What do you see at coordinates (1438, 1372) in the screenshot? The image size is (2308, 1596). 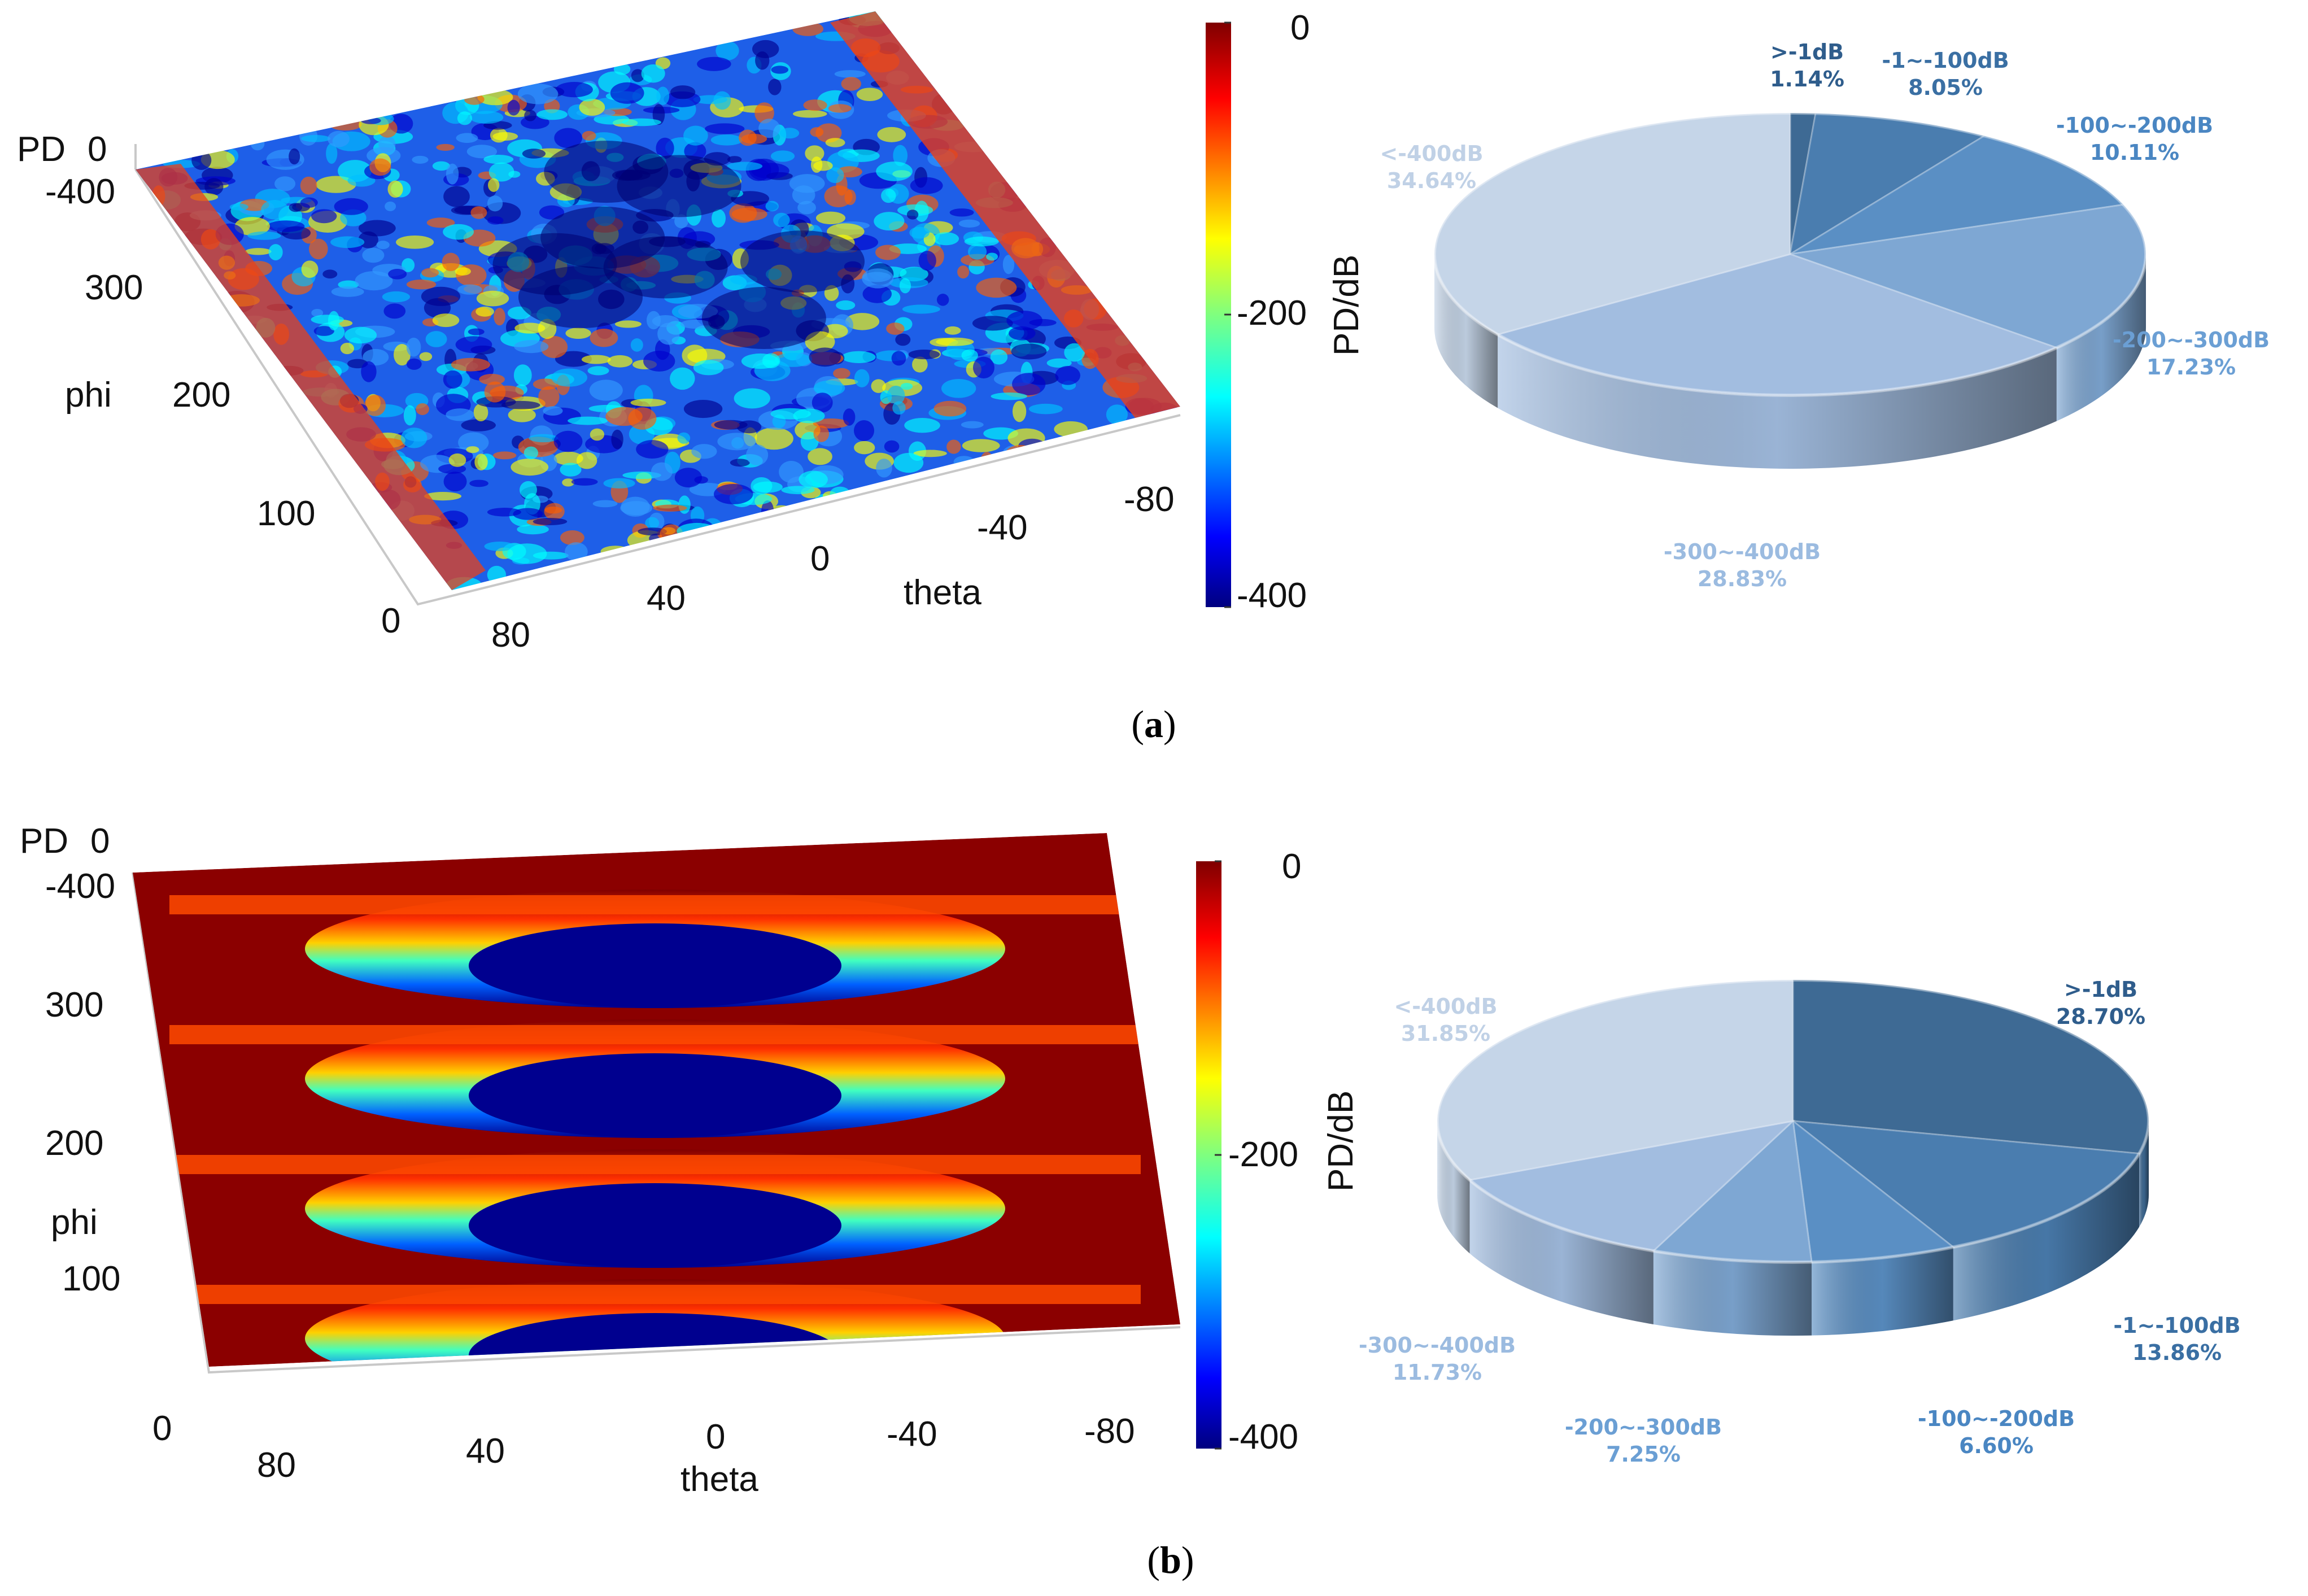 I see `pie-value-4: 11.73%` at bounding box center [1438, 1372].